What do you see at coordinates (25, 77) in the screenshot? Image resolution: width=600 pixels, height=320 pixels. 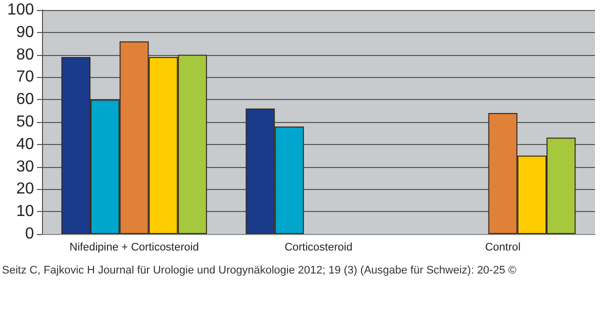 I see `y-tick-label: 70` at bounding box center [25, 77].